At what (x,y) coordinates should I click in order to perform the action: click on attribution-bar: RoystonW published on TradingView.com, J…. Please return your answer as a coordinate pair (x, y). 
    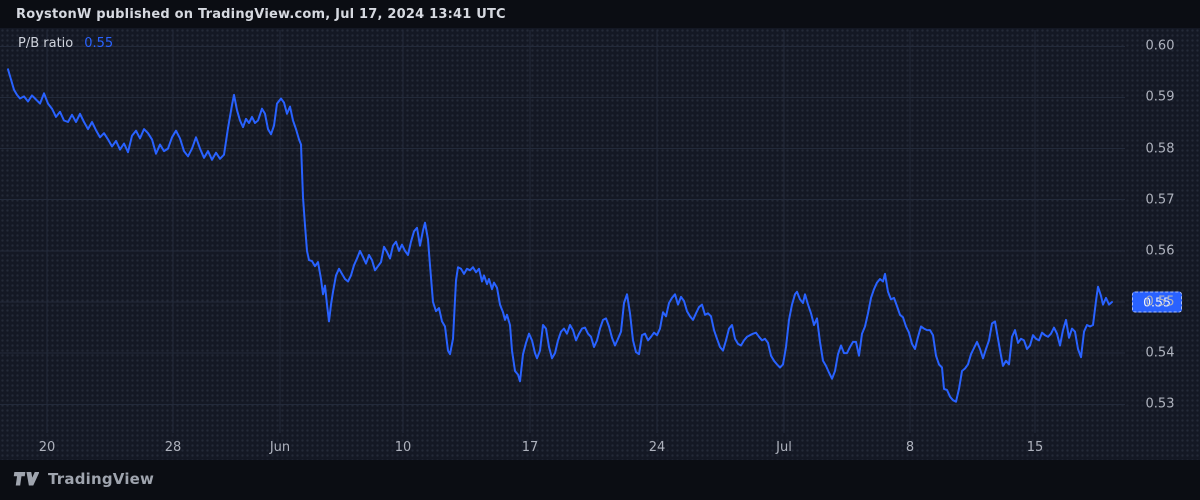
    Looking at the image, I should click on (600, 14).